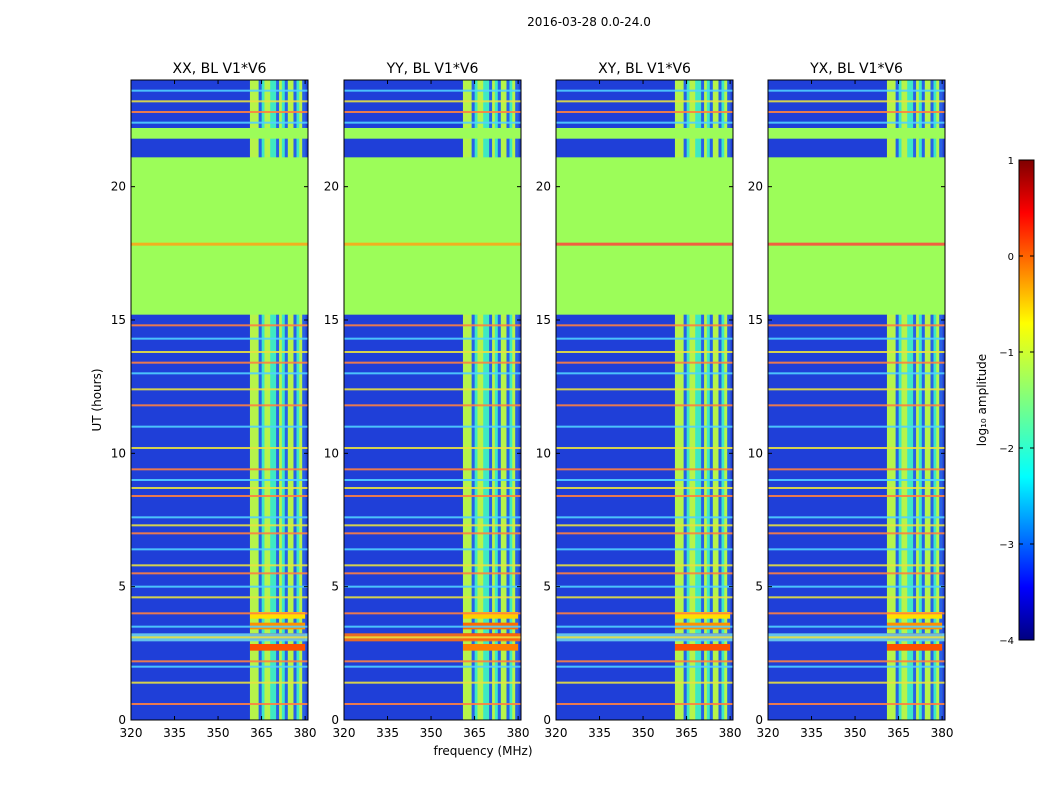 This screenshot has width=1050, height=800. Describe the element at coordinates (220, 69) in the screenshot. I see `panel-title: XX, BL V1*V6` at that location.